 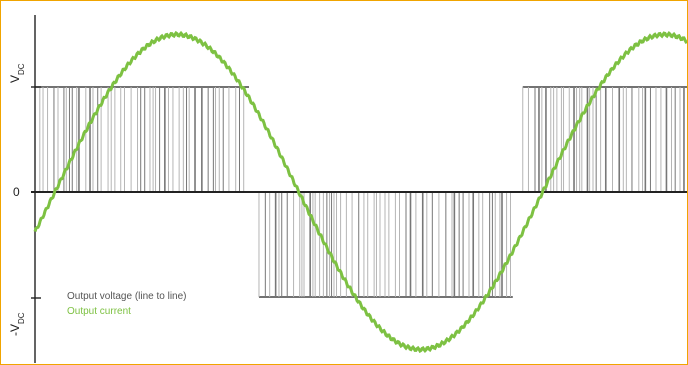 What do you see at coordinates (16, 192) in the screenshot?
I see `y-tick-label-zero: 0` at bounding box center [16, 192].